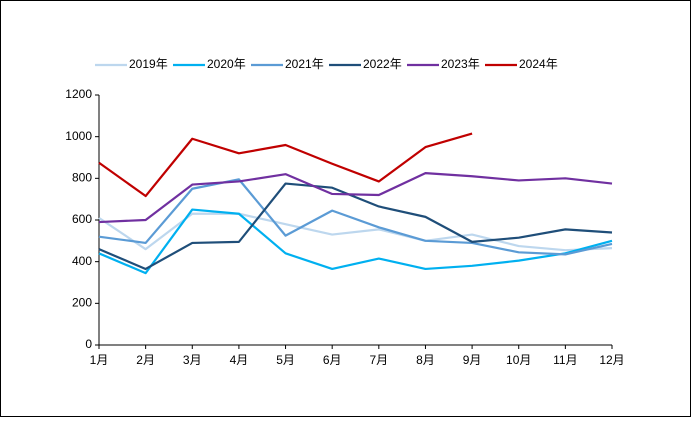 This screenshot has height=423, width=692. I want to click on legend-label: 2024年, so click(538, 64).